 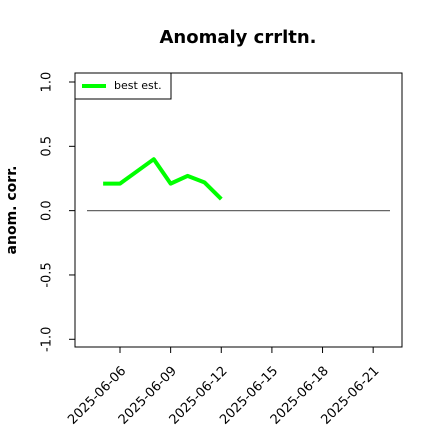 I want to click on y-axis-label: anom. corr., so click(x=12, y=210).